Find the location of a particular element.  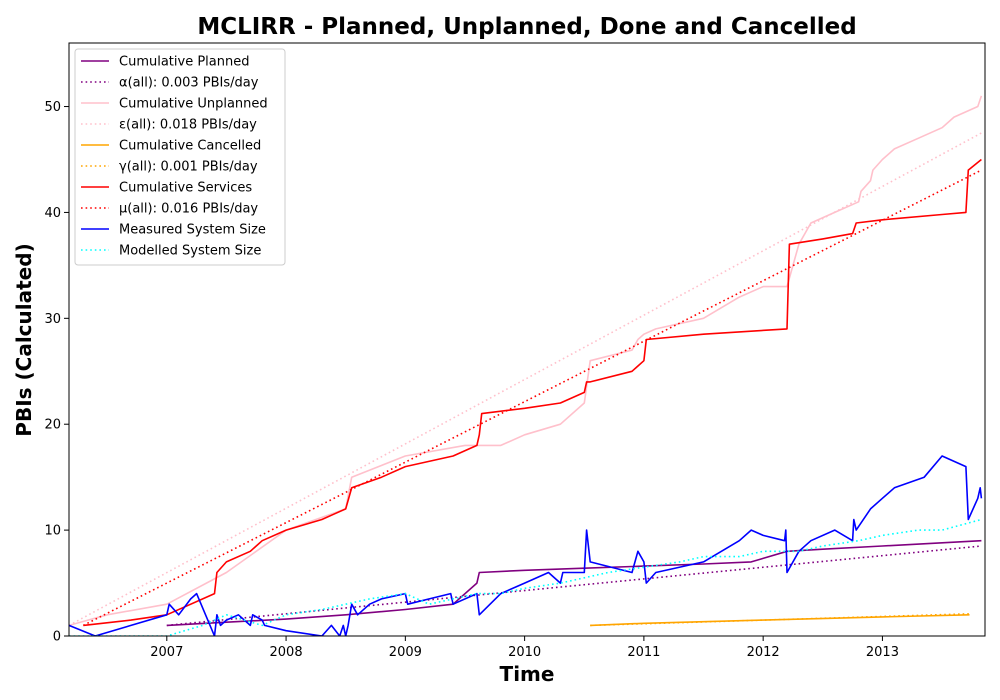

x-tick-label: 2012 is located at coordinates (763, 652).